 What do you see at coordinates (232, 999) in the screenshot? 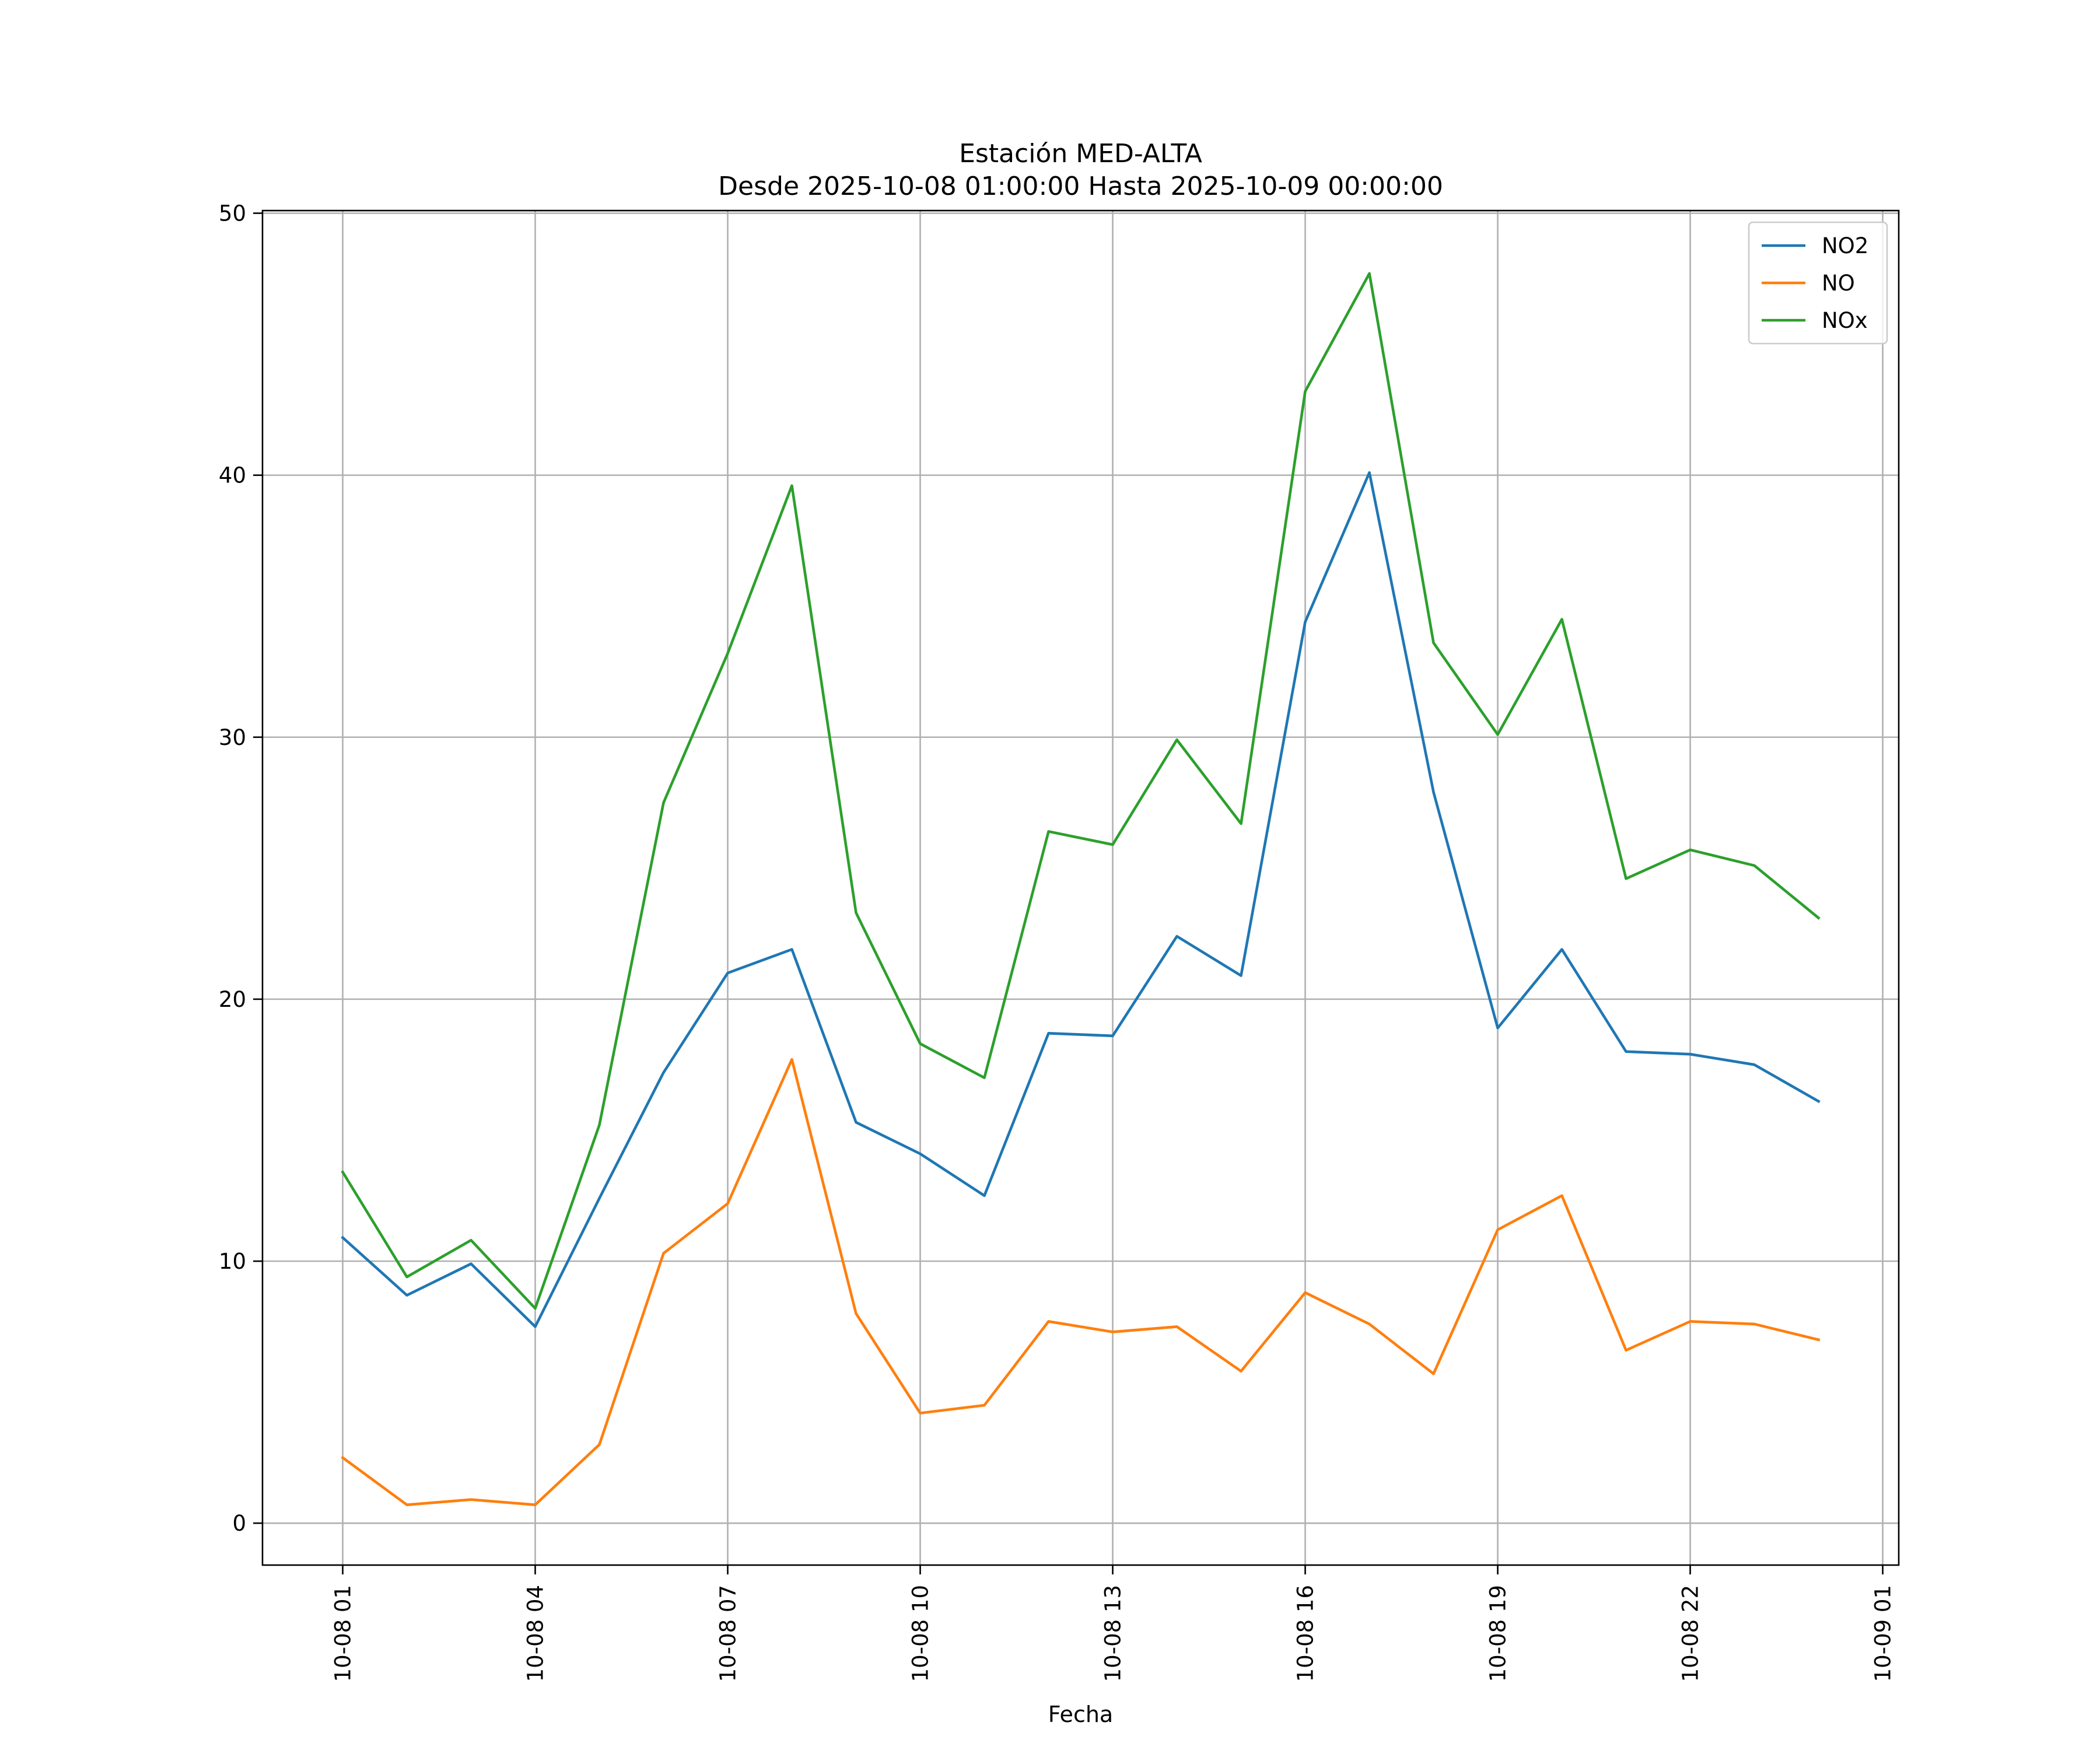
I see `y-tick-label: 20` at bounding box center [232, 999].